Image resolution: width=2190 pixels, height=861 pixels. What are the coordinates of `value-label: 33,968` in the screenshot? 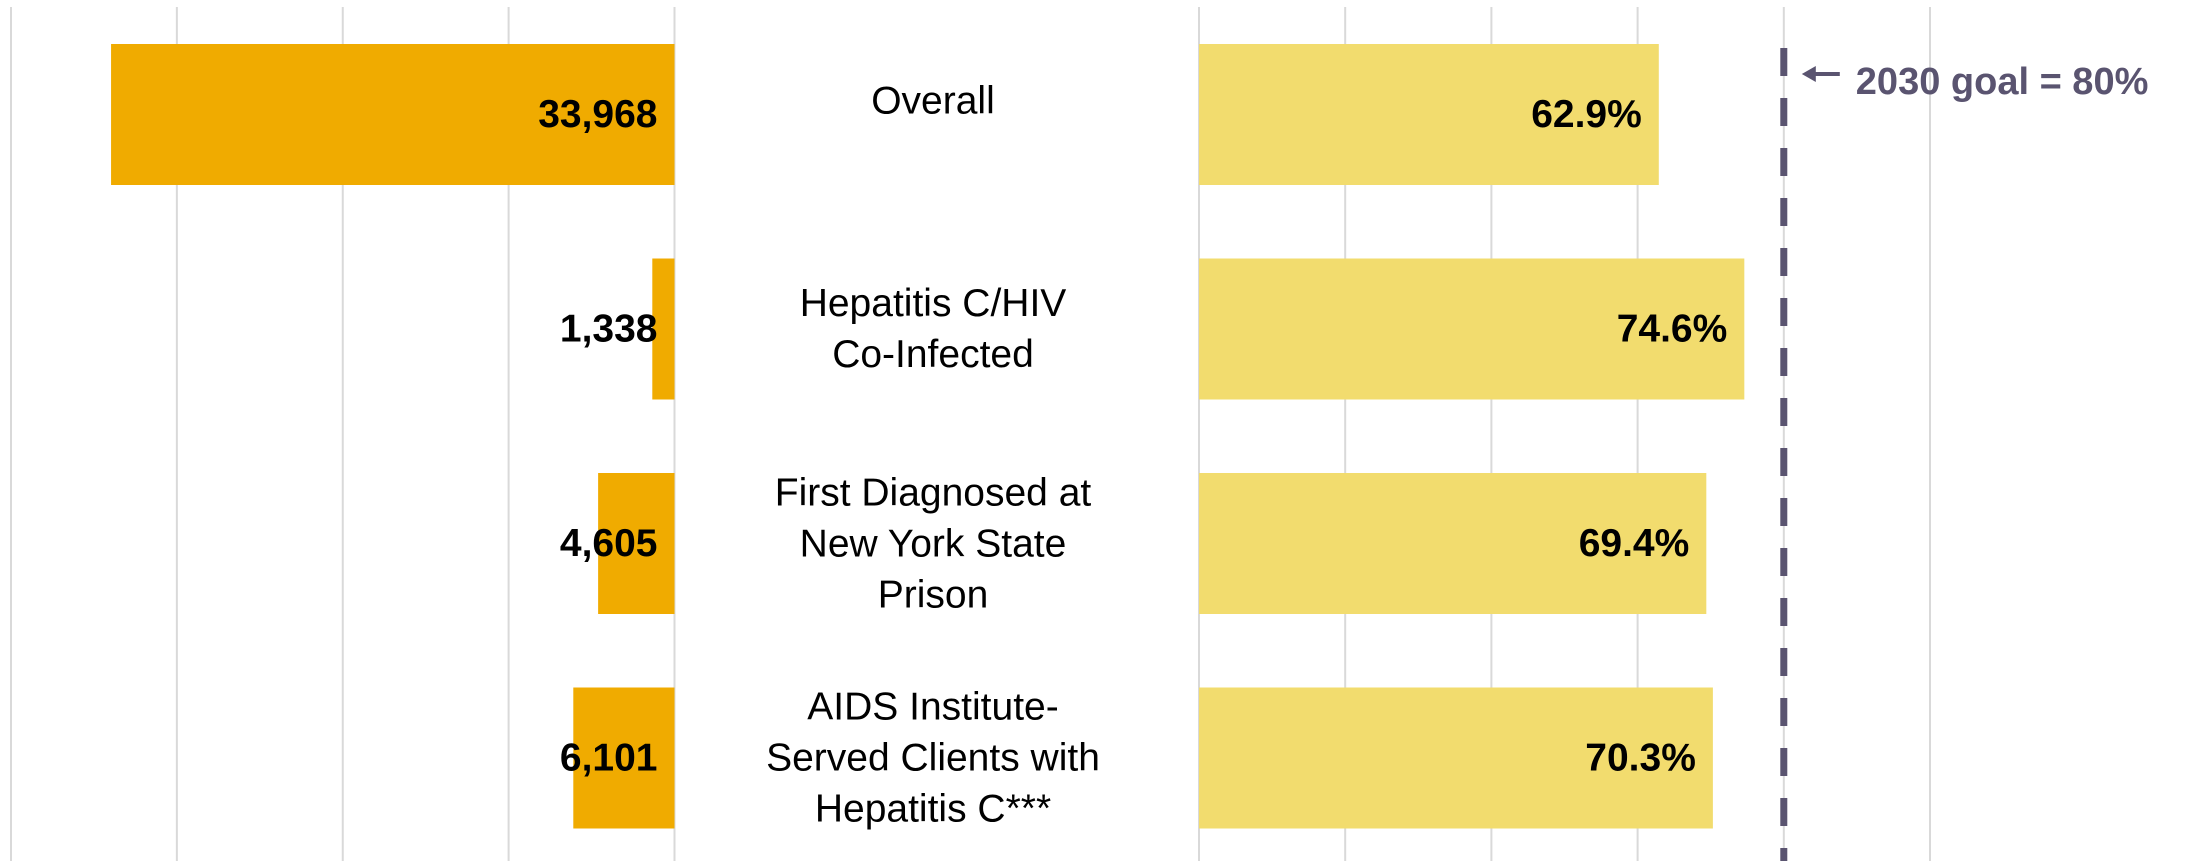 It's located at (597, 114).